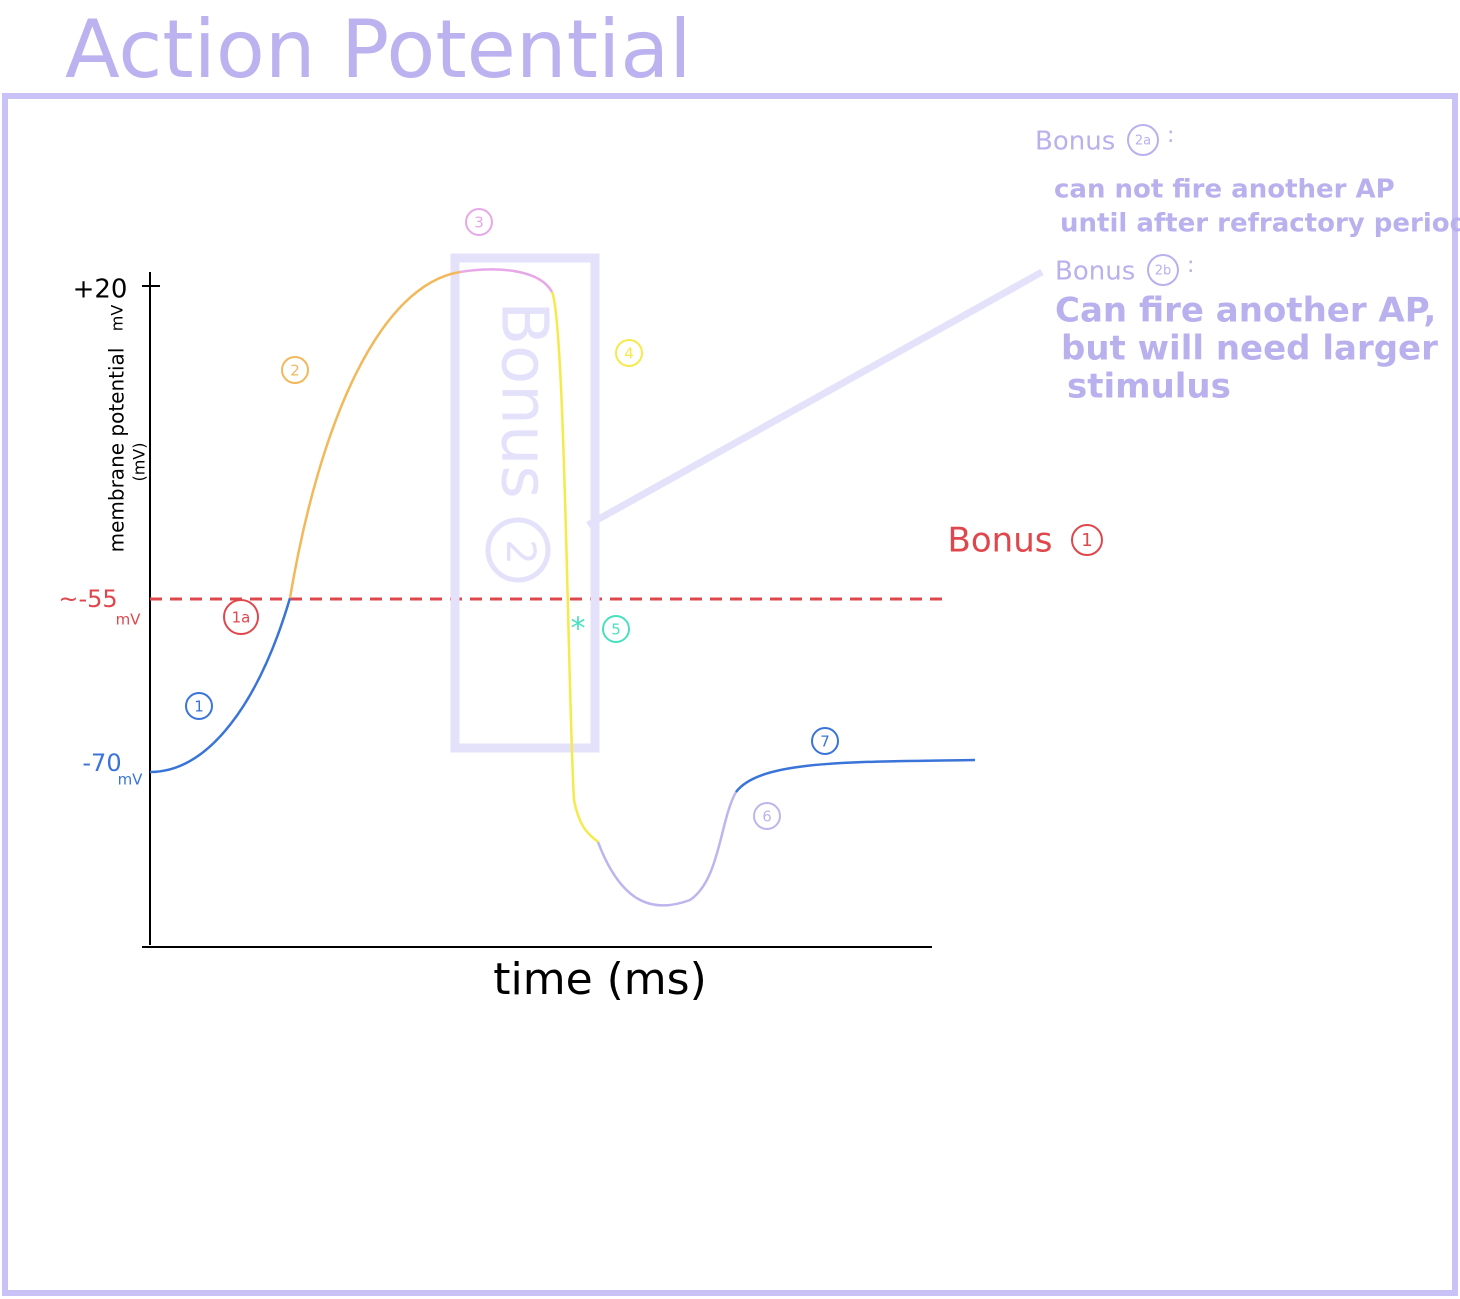  What do you see at coordinates (139, 461) in the screenshot?
I see `y-axis-unit: (mV)` at bounding box center [139, 461].